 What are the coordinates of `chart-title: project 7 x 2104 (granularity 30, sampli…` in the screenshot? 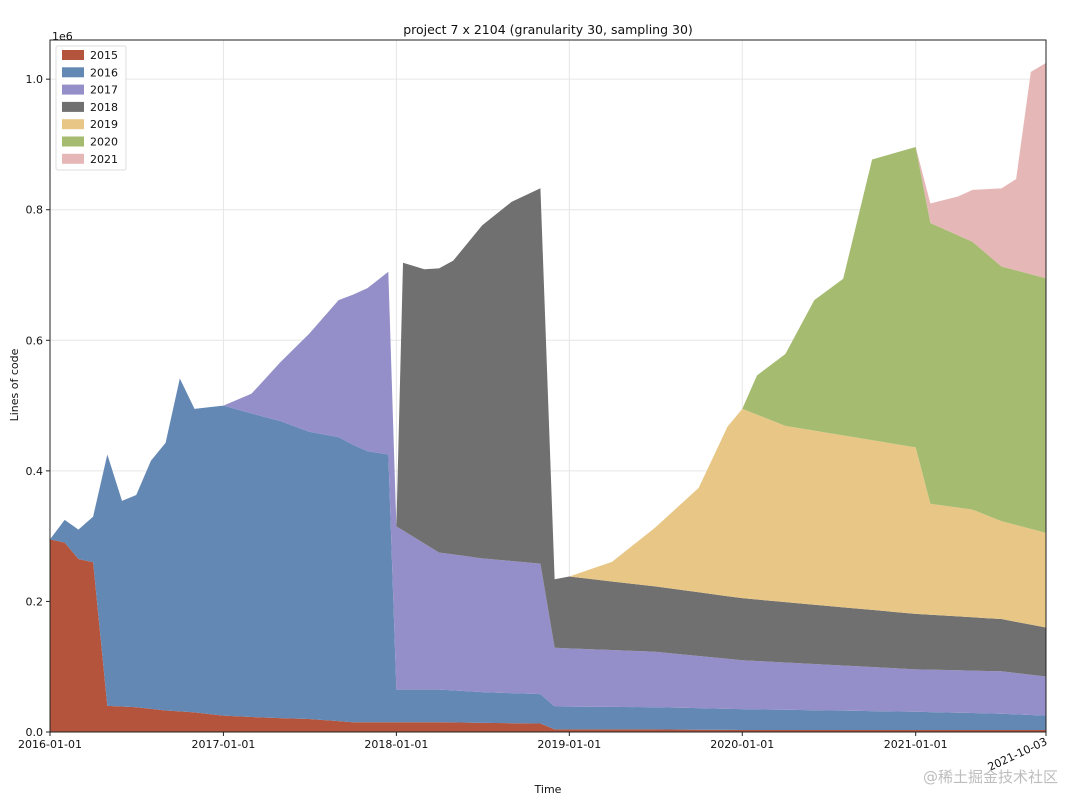 It's located at (548, 29).